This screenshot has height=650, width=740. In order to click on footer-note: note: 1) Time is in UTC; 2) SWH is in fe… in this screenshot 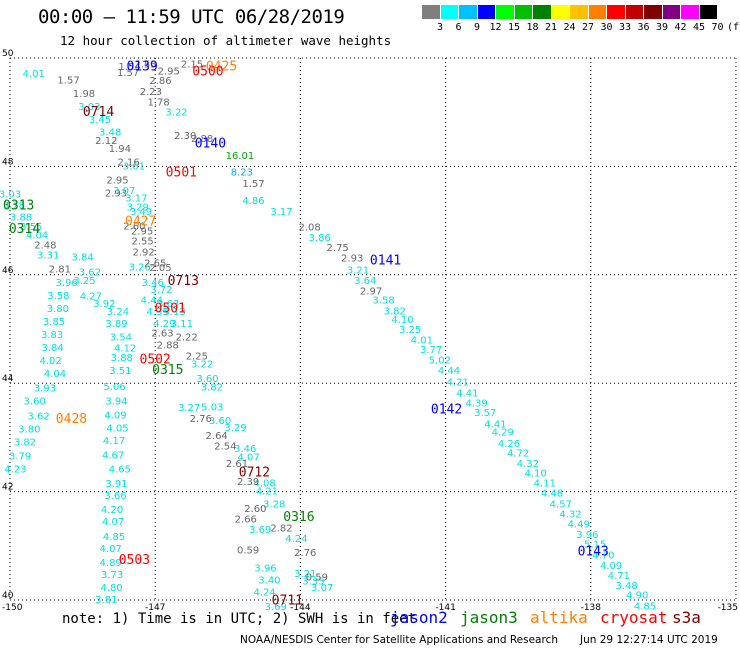, I will do `click(239, 619)`.